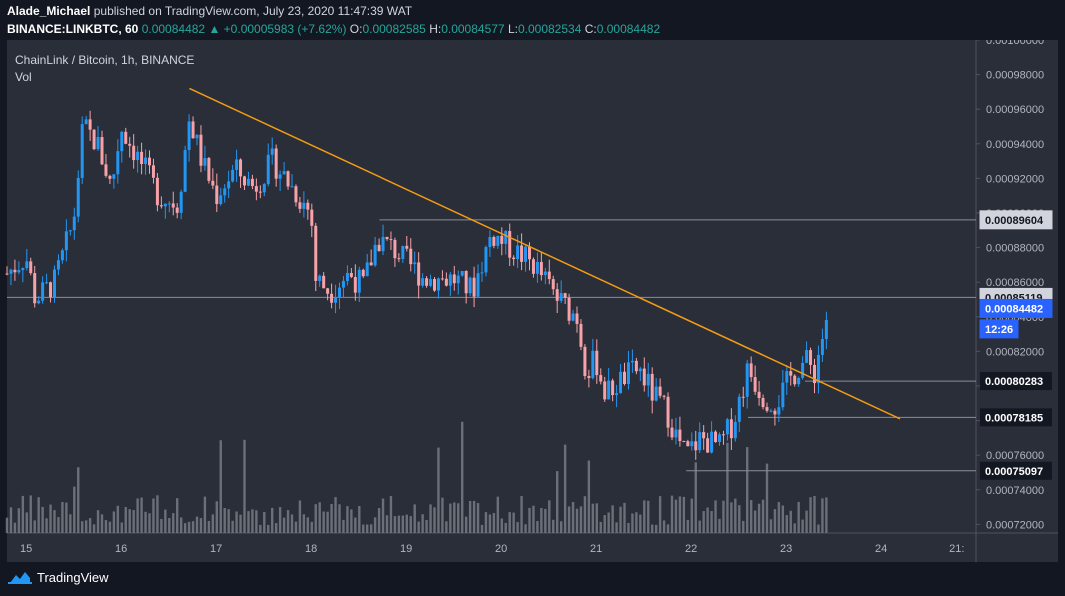  What do you see at coordinates (49, 11) in the screenshot?
I see `author-name: Alade_Michael` at bounding box center [49, 11].